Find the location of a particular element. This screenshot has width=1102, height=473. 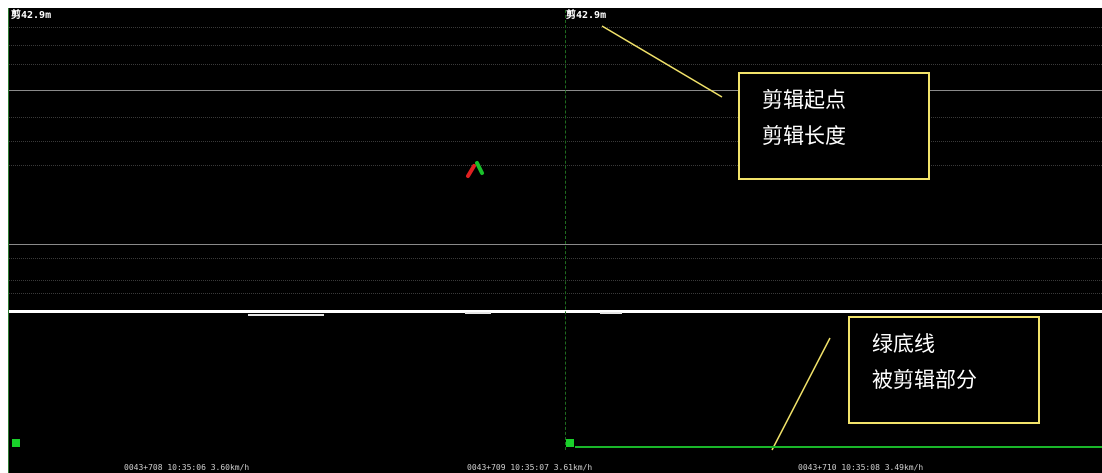

annotation-line: 被剪辑部分 is located at coordinates (924, 380).